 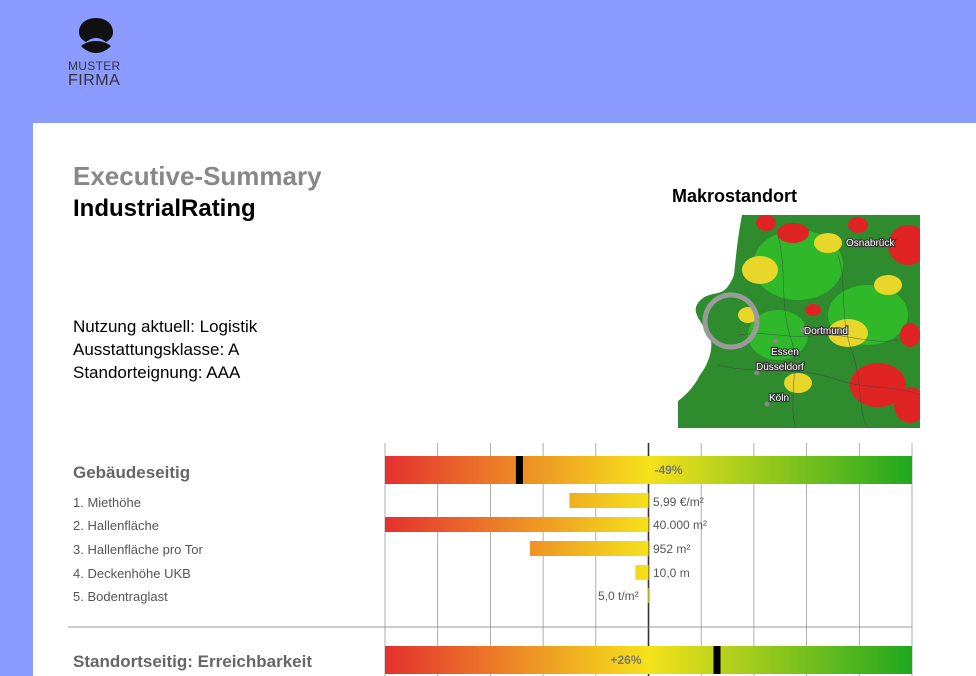 I want to click on map-city-label: Essen, so click(x=785, y=352).